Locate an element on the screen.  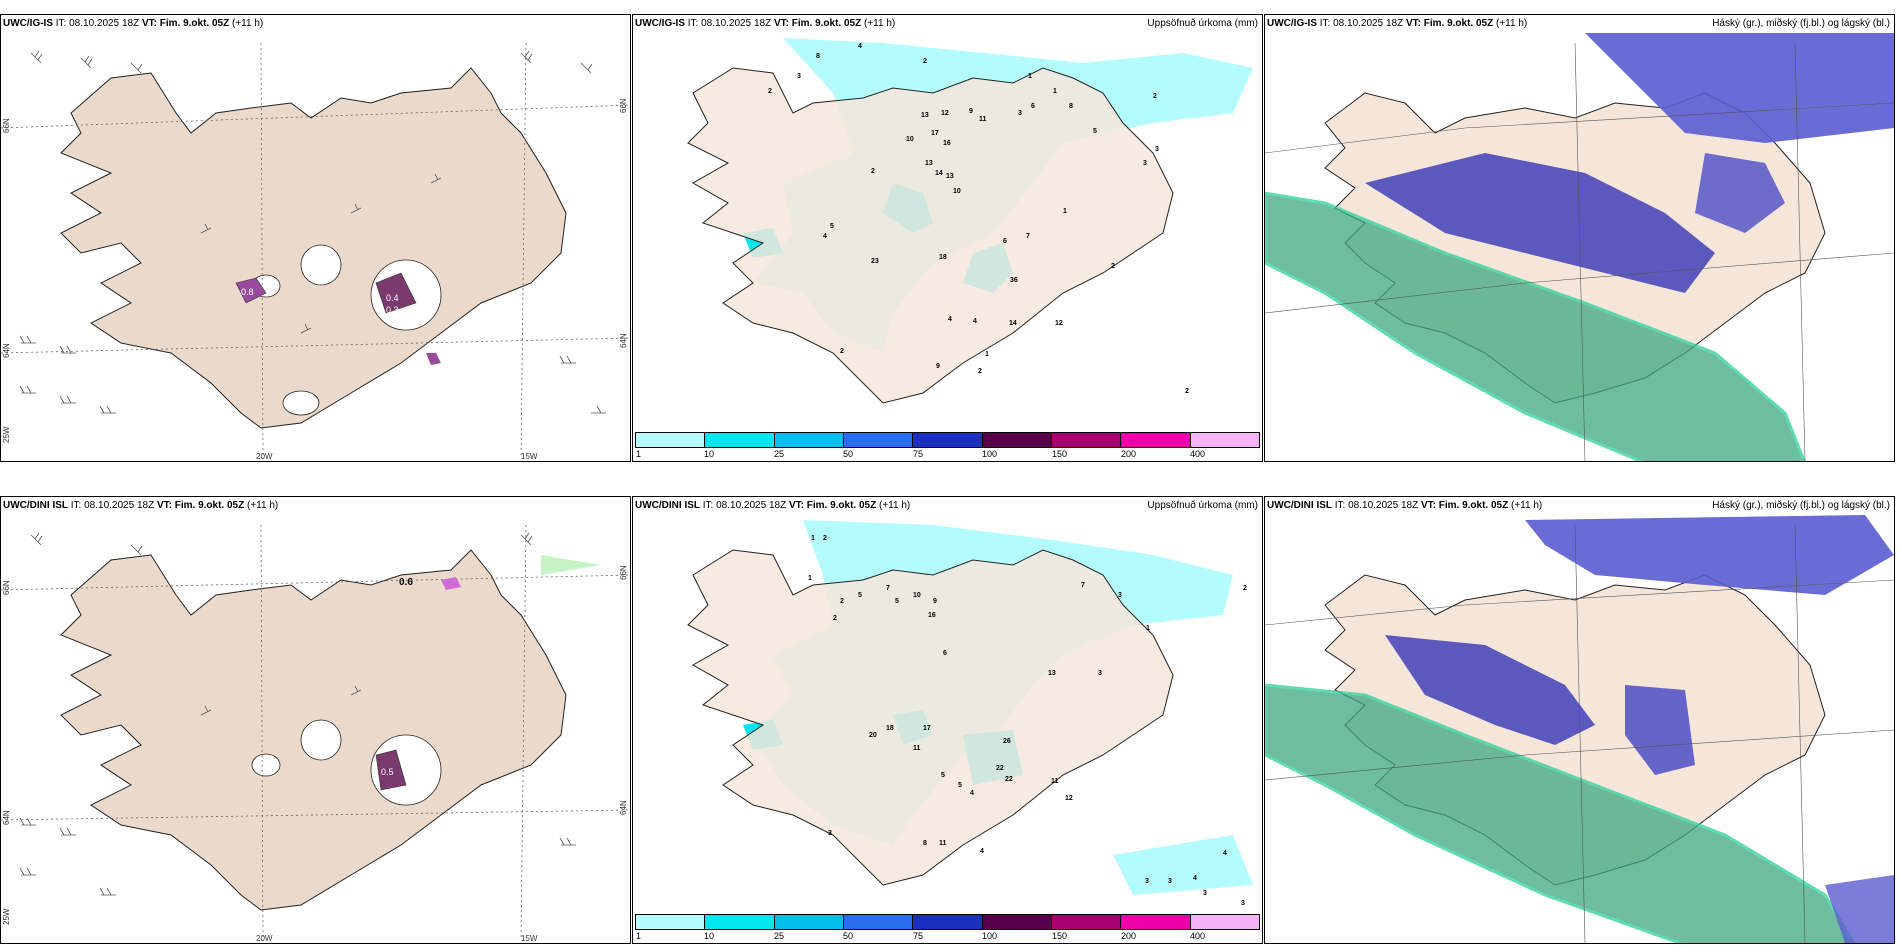
colorbar-label: 1 is located at coordinates (639, 454).